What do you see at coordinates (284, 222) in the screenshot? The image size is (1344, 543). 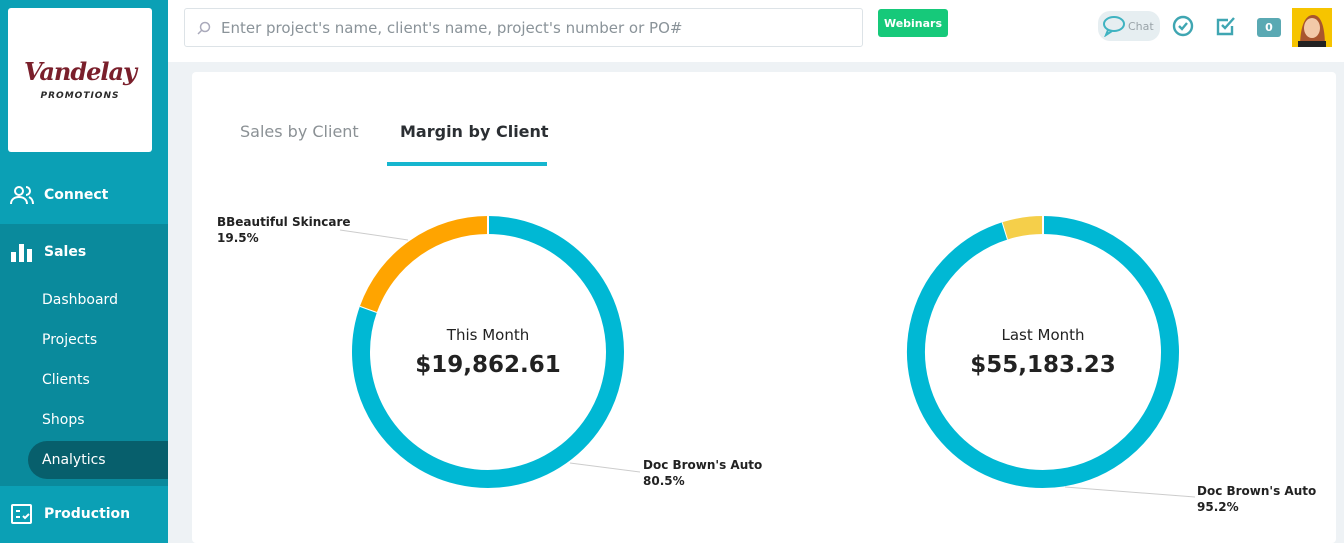 I see `slice-label-name: BBeautiful Skincare` at bounding box center [284, 222].